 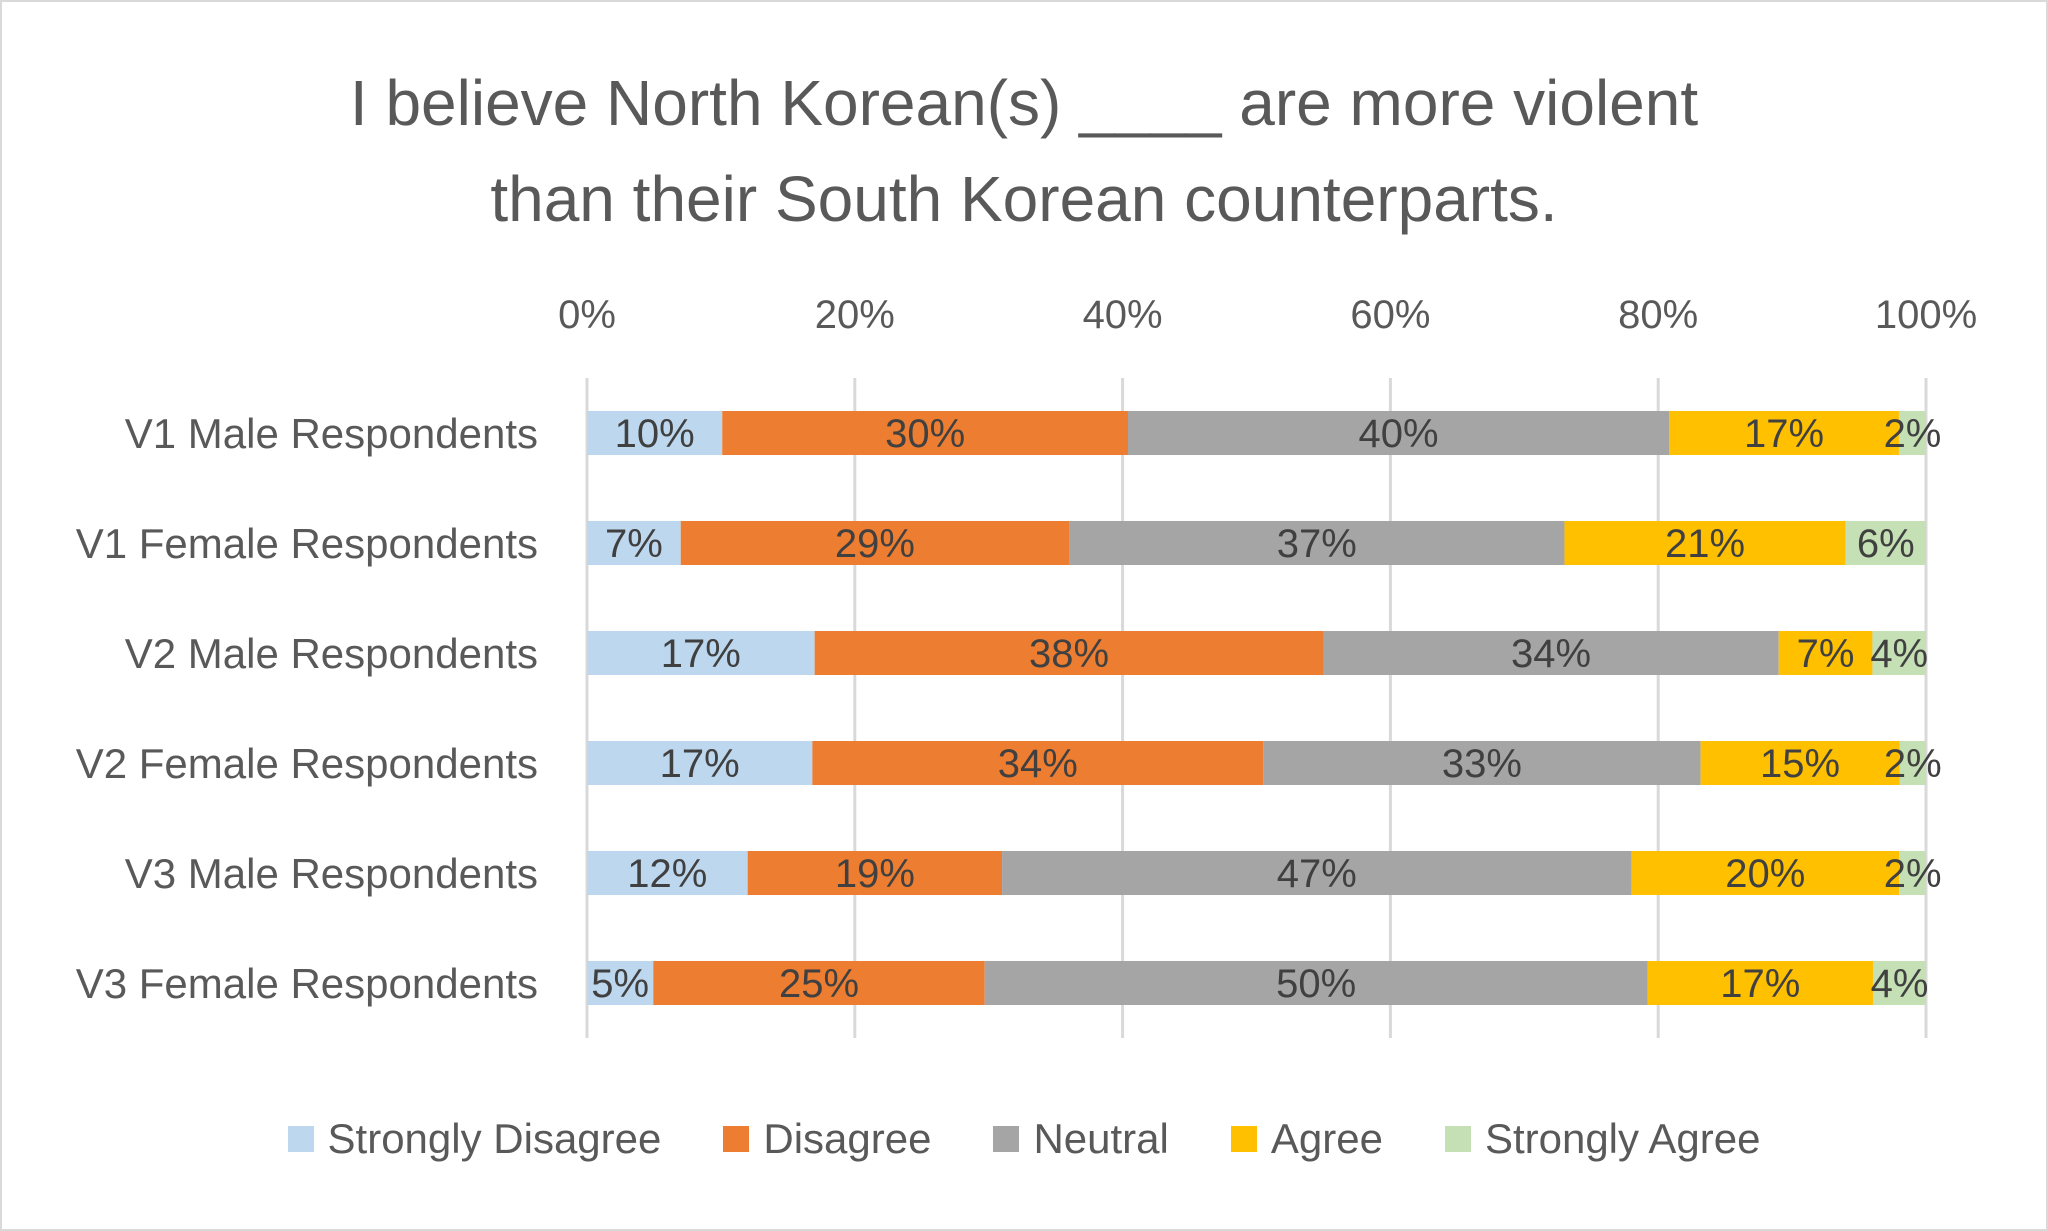 I want to click on data-label: 37%, so click(x=1317, y=544).